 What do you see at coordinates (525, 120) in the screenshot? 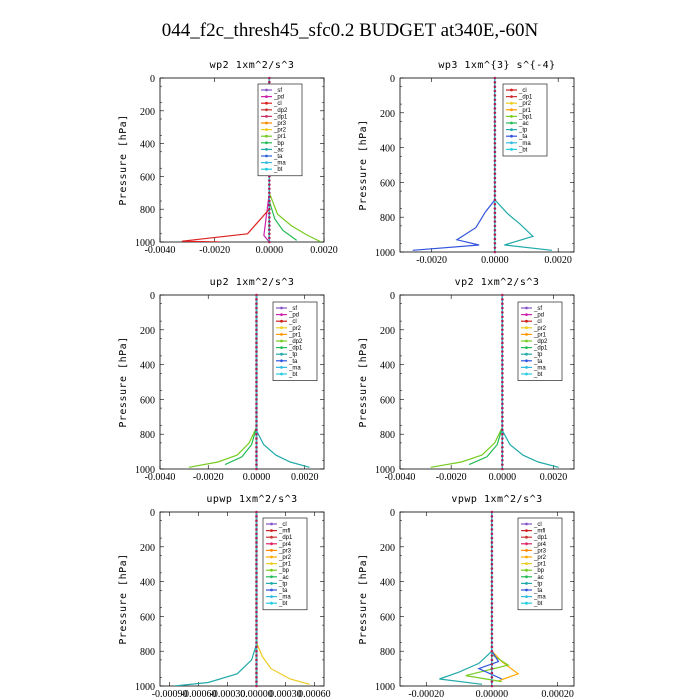
I see `legend: _cl_dp1_pr2_pr1_bp1_ac_tp_ta_ma_bt` at bounding box center [525, 120].